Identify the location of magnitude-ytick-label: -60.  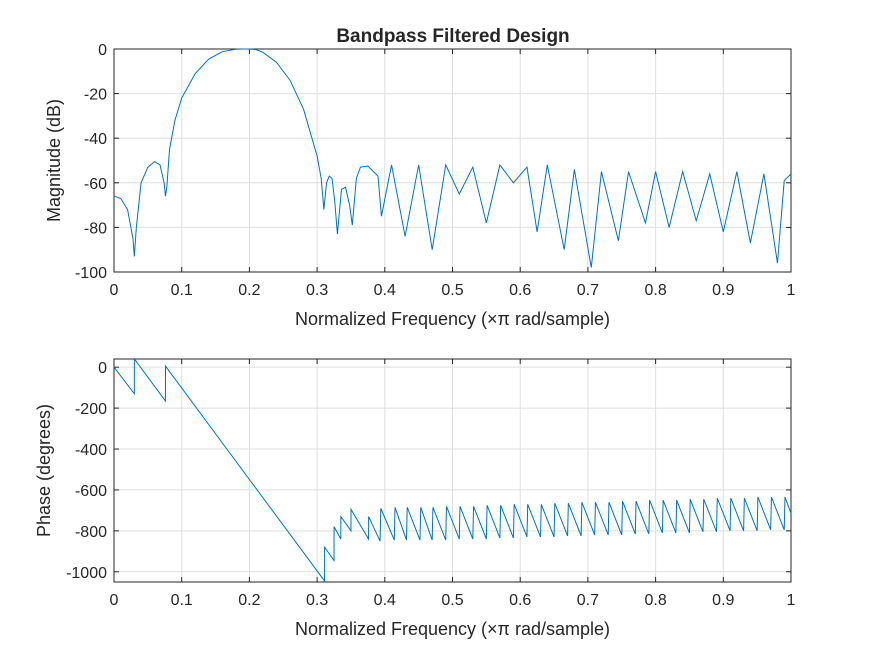
(95, 184).